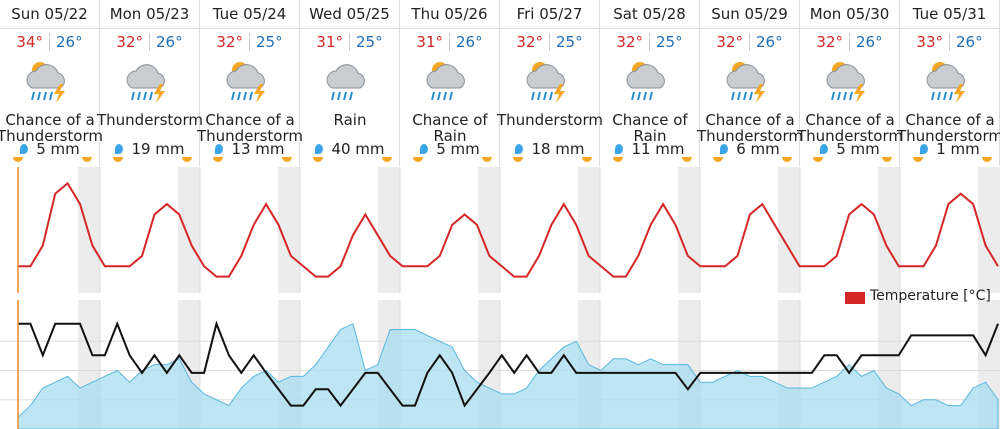  What do you see at coordinates (358, 149) in the screenshot?
I see `precip-amount: 40 mm` at bounding box center [358, 149].